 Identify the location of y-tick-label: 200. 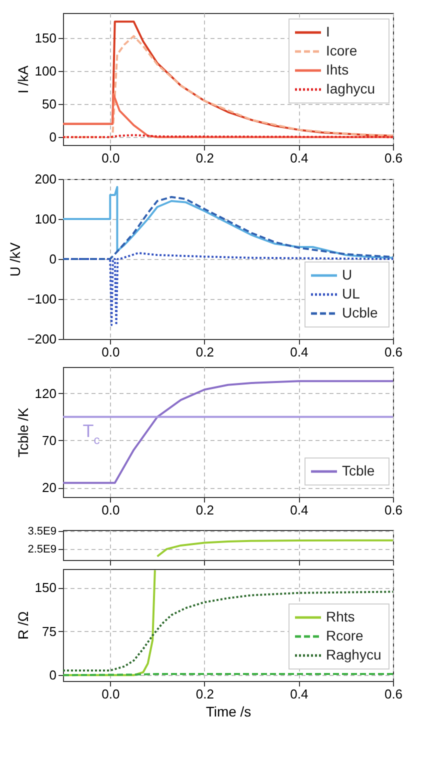
(45, 179).